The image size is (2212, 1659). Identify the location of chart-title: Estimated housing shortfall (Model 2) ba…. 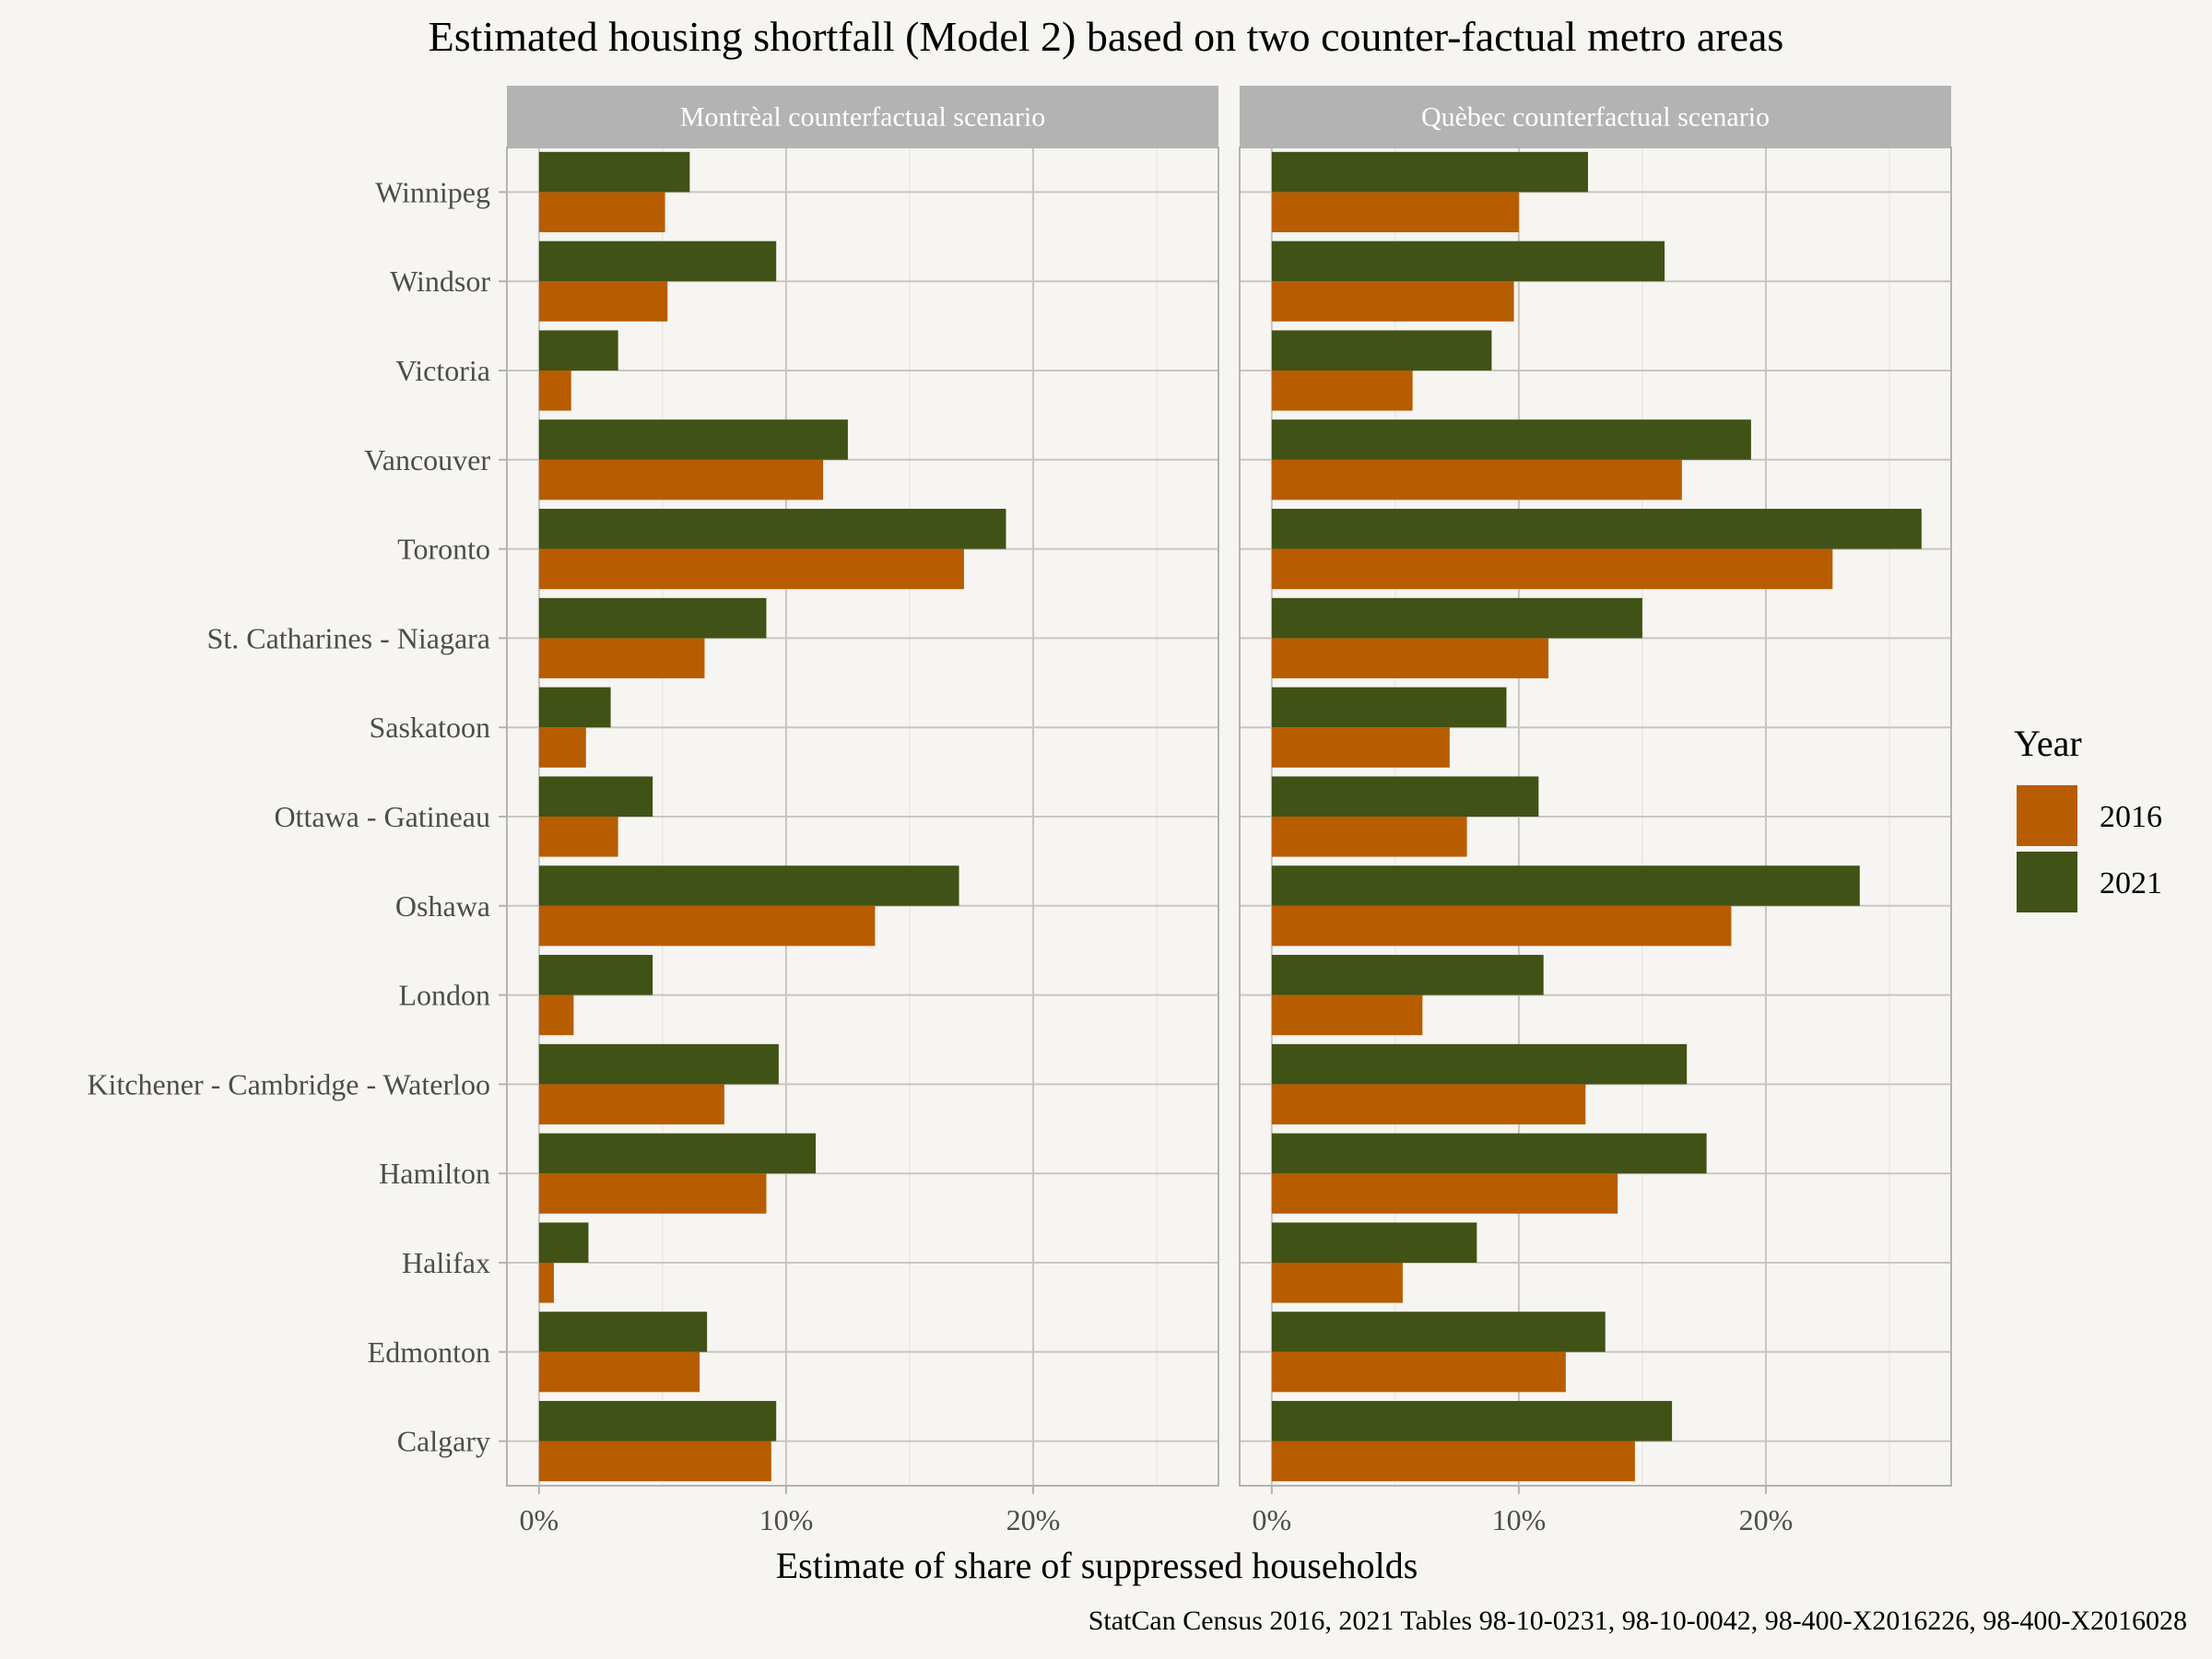
(1106, 36).